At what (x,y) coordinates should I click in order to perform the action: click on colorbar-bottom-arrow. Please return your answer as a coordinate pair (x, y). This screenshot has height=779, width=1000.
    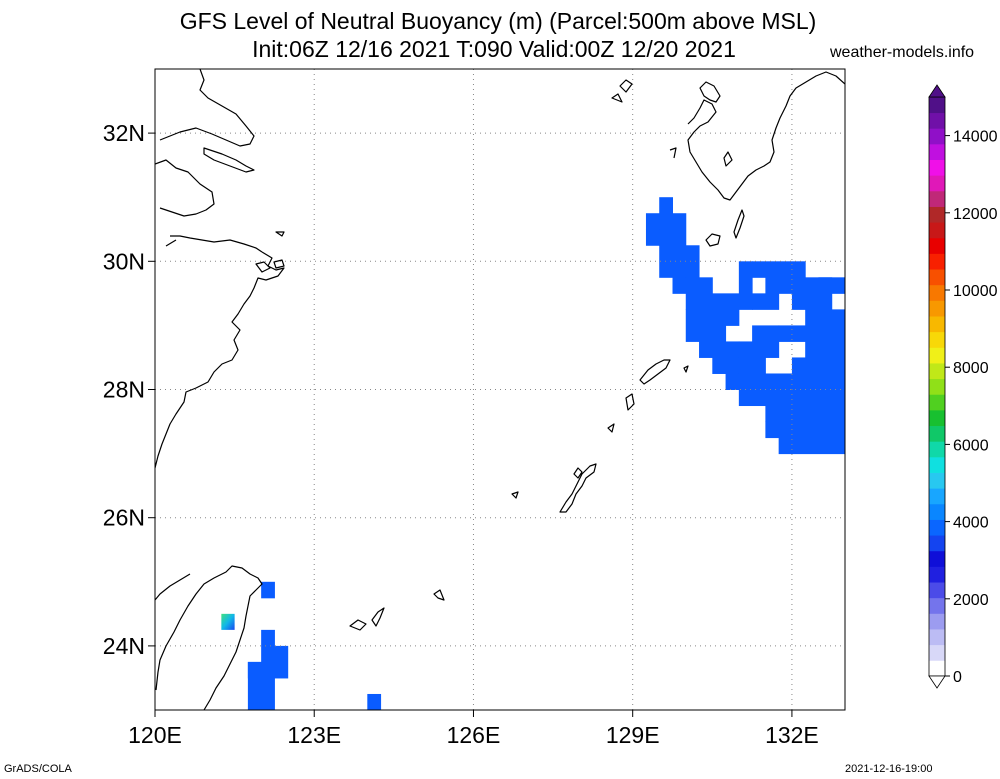
    Looking at the image, I should click on (937, 682).